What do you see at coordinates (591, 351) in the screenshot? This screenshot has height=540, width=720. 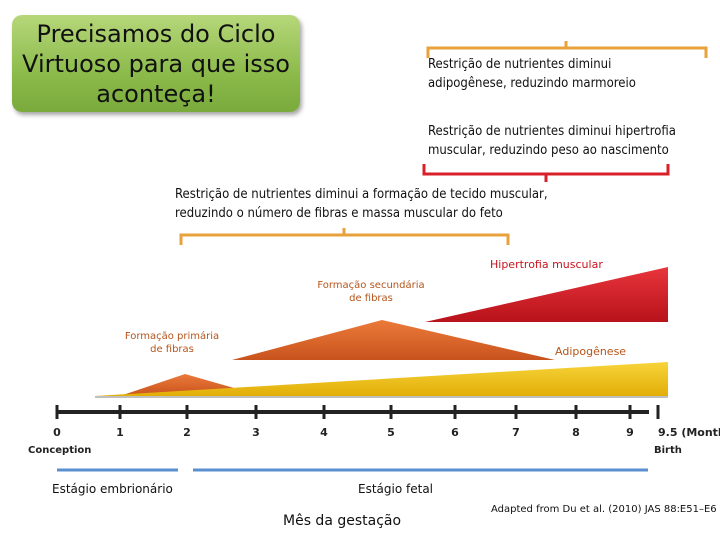 I see `adipogenesis-label: Adipogênese` at bounding box center [591, 351].